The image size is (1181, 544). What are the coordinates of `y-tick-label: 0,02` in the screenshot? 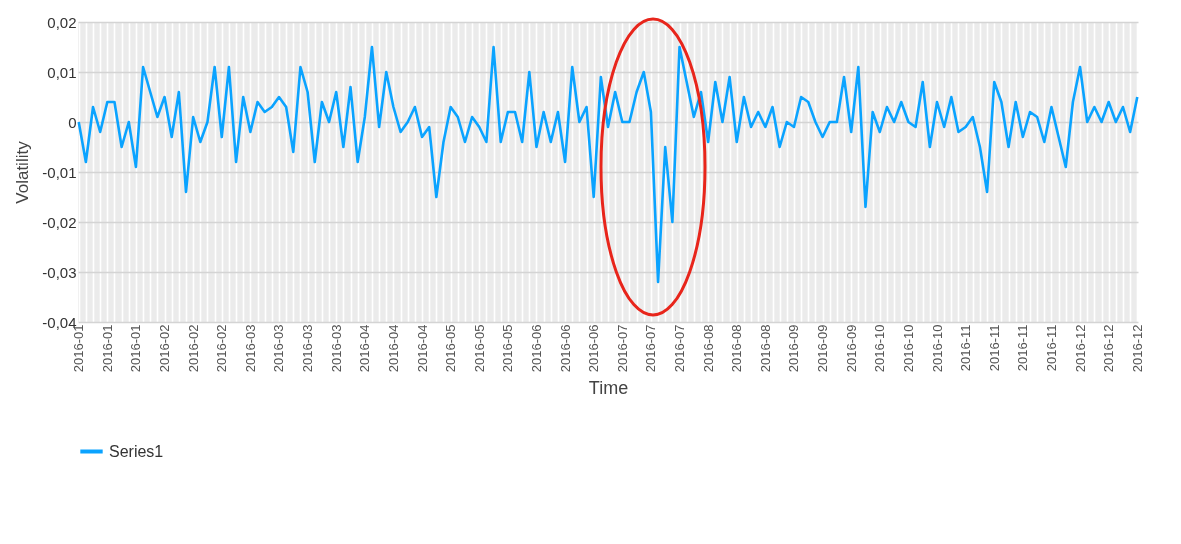 It's located at (62, 22).